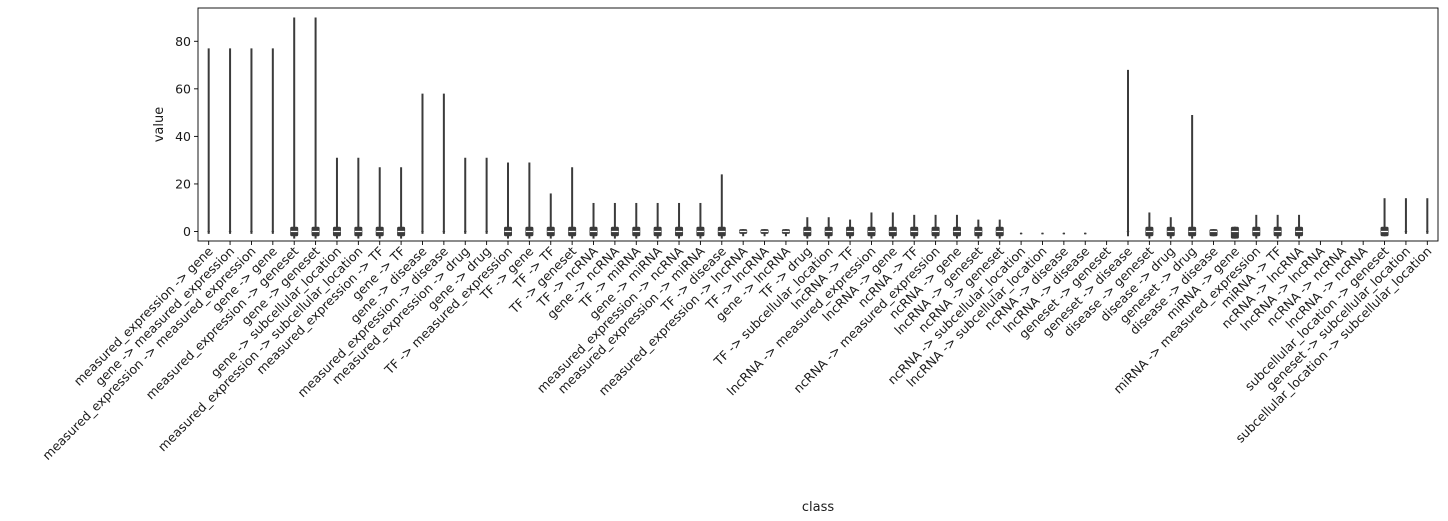 The image size is (1448, 521). What do you see at coordinates (818, 507) in the screenshot?
I see `x-axis-label: class` at bounding box center [818, 507].